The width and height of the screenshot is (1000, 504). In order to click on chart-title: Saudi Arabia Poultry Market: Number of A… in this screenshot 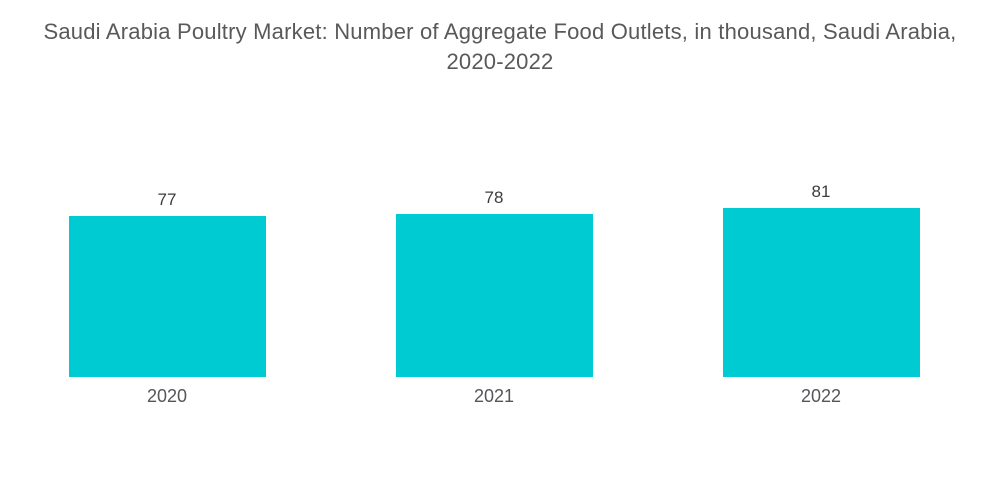, I will do `click(500, 47)`.